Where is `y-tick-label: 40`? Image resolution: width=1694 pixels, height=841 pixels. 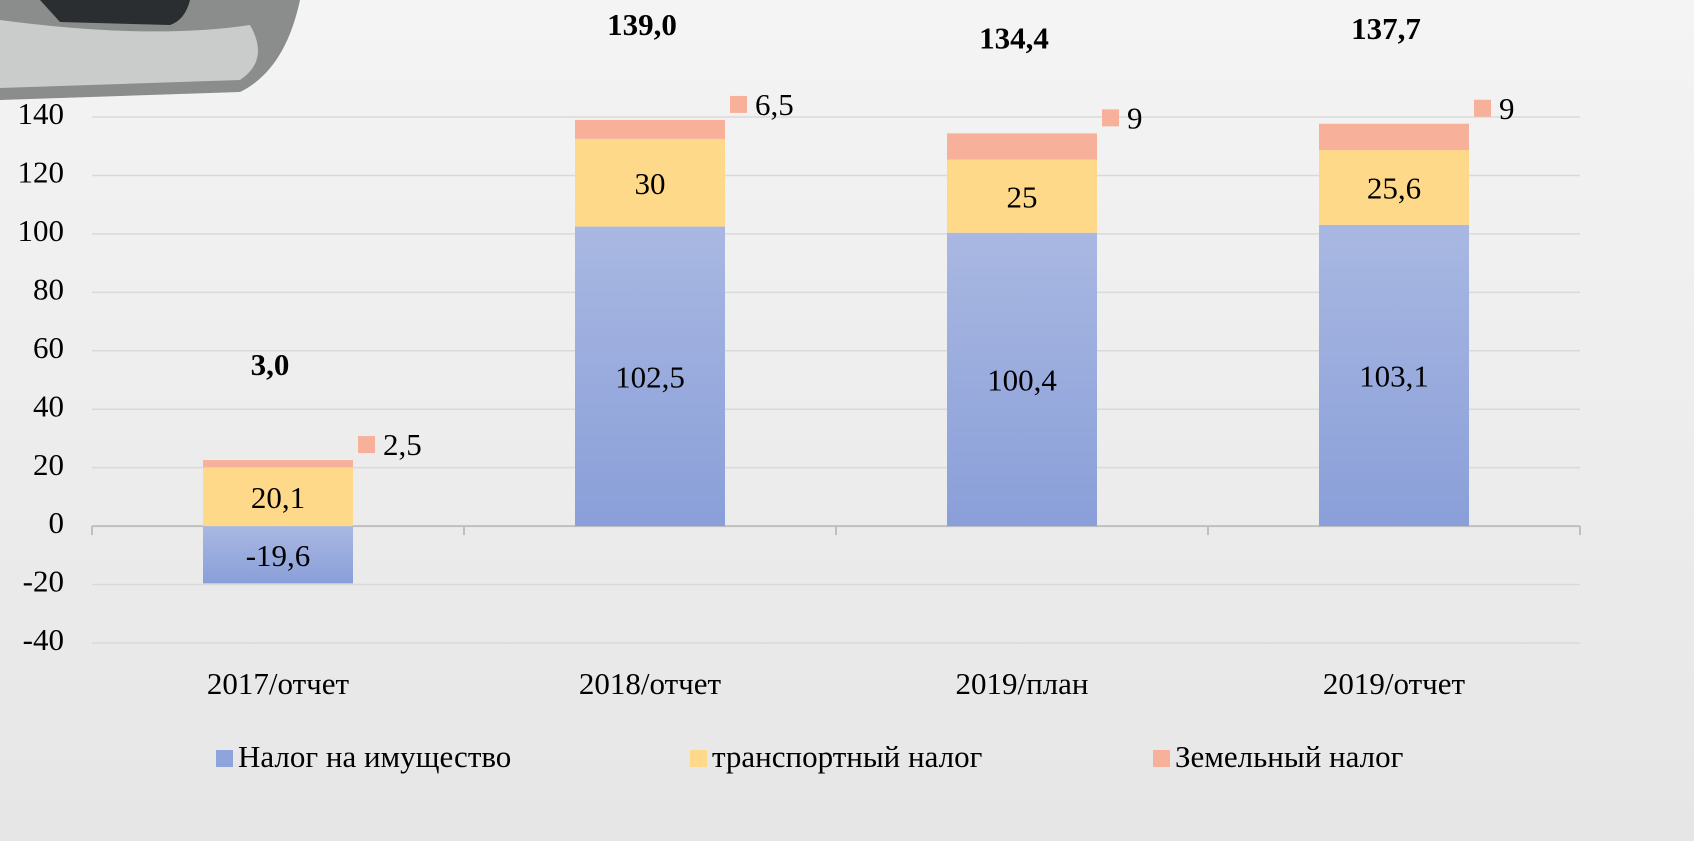 y-tick-label: 40 is located at coordinates (48, 405).